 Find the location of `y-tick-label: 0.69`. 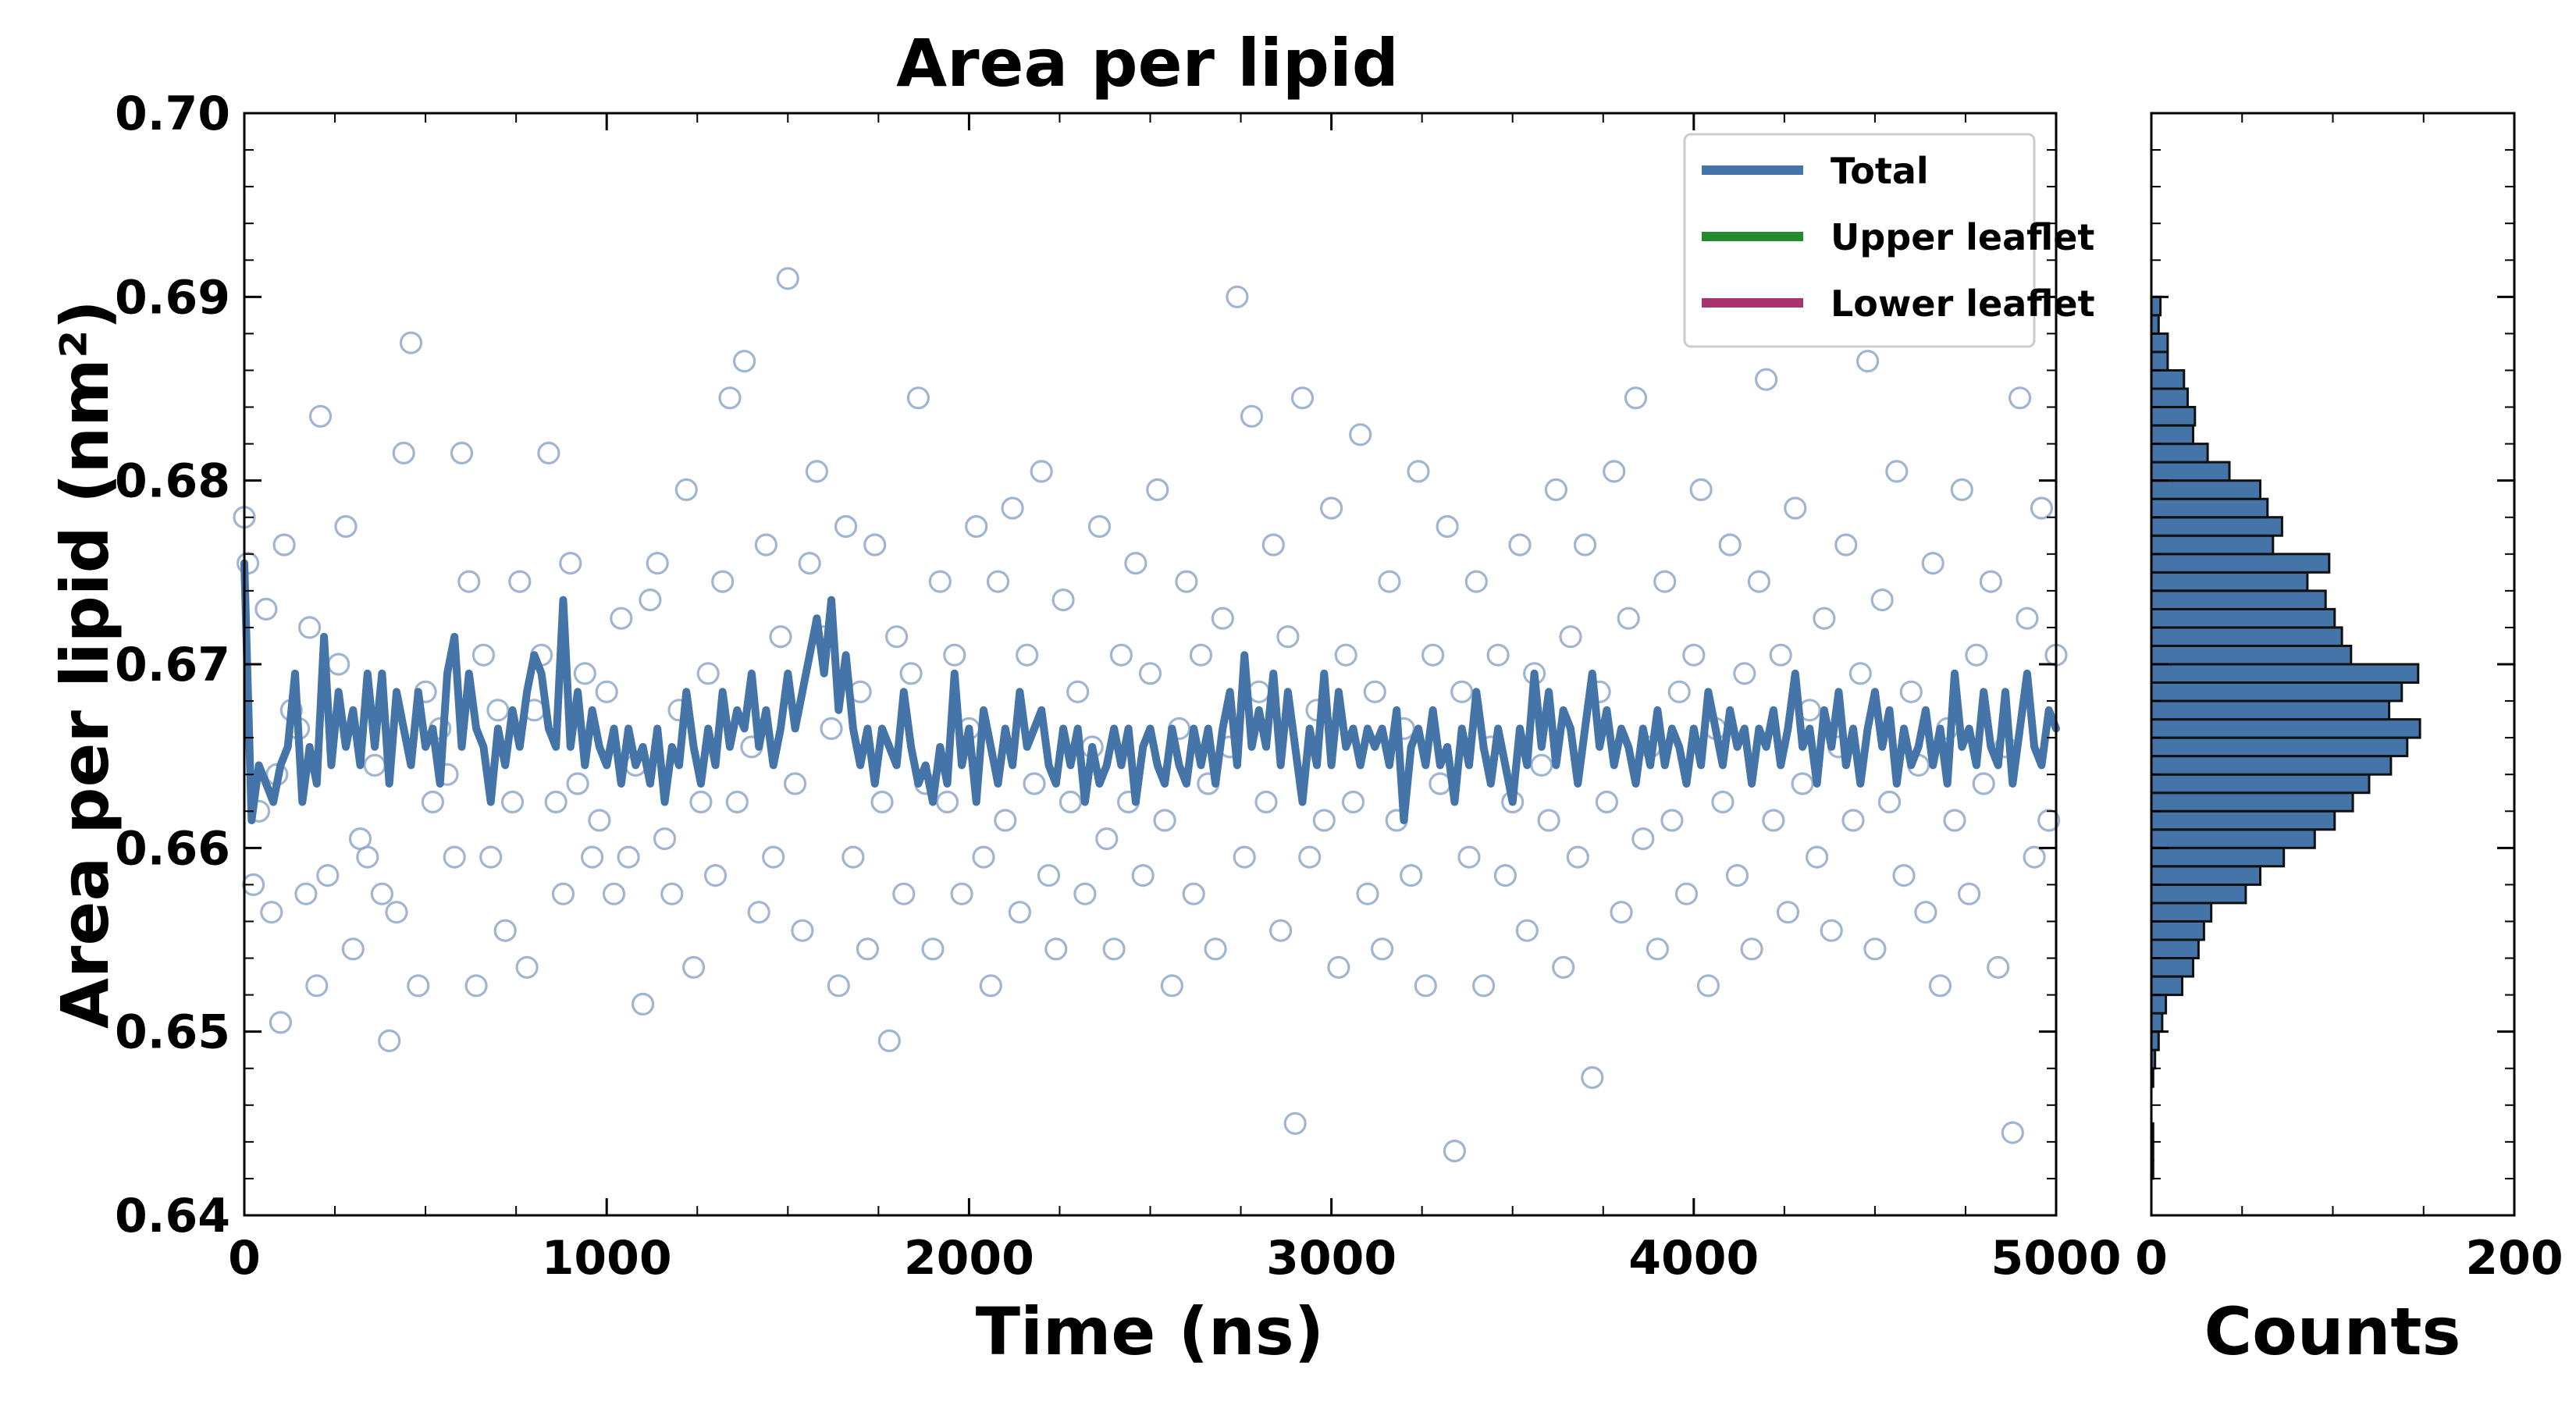

y-tick-label: 0.69 is located at coordinates (172, 297).